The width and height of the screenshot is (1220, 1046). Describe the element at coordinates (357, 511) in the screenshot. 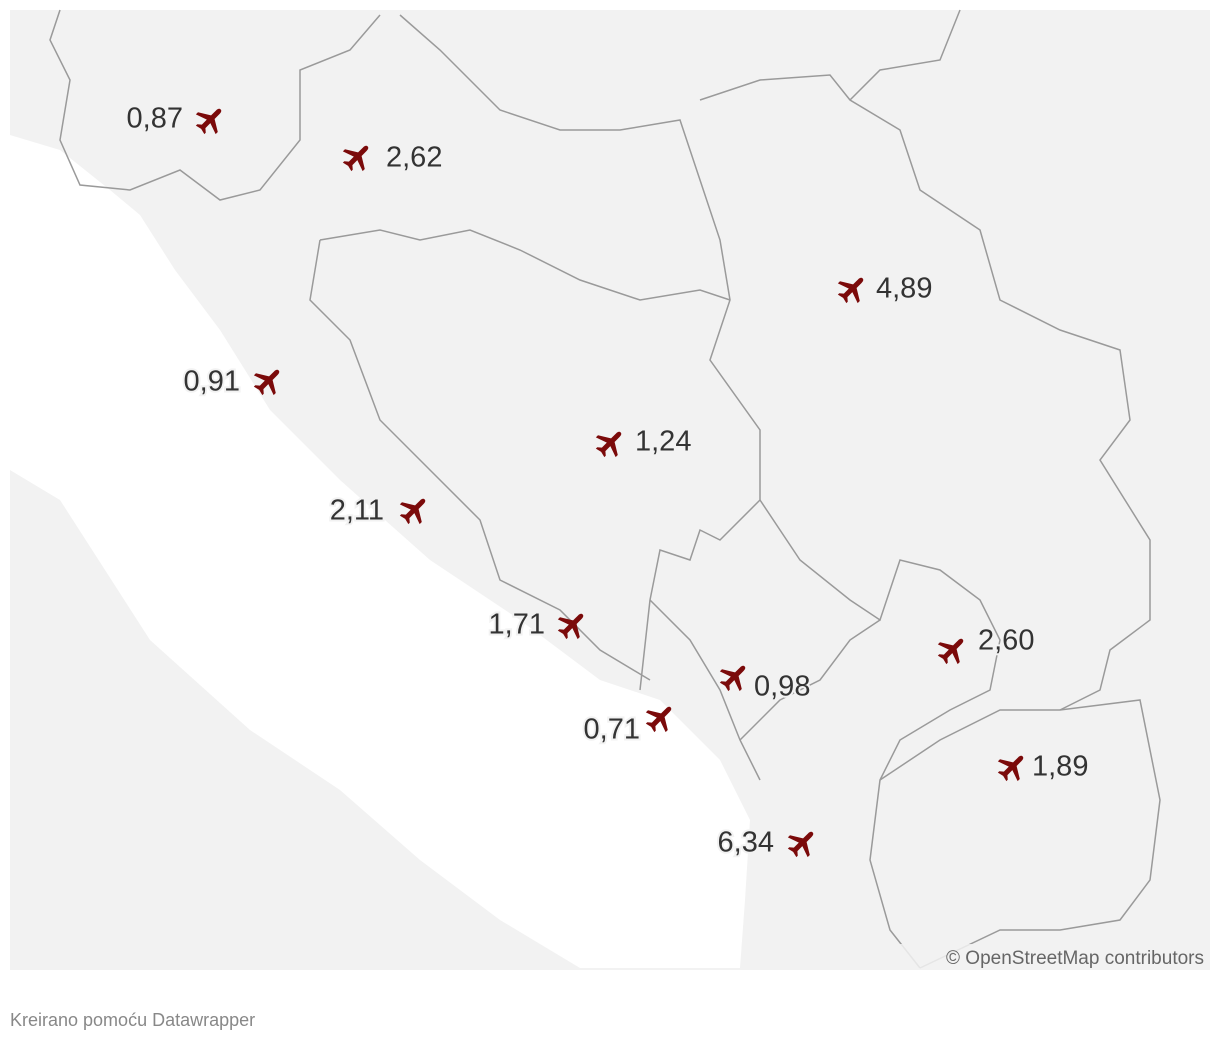

I see `marker-label: 2,11` at that location.